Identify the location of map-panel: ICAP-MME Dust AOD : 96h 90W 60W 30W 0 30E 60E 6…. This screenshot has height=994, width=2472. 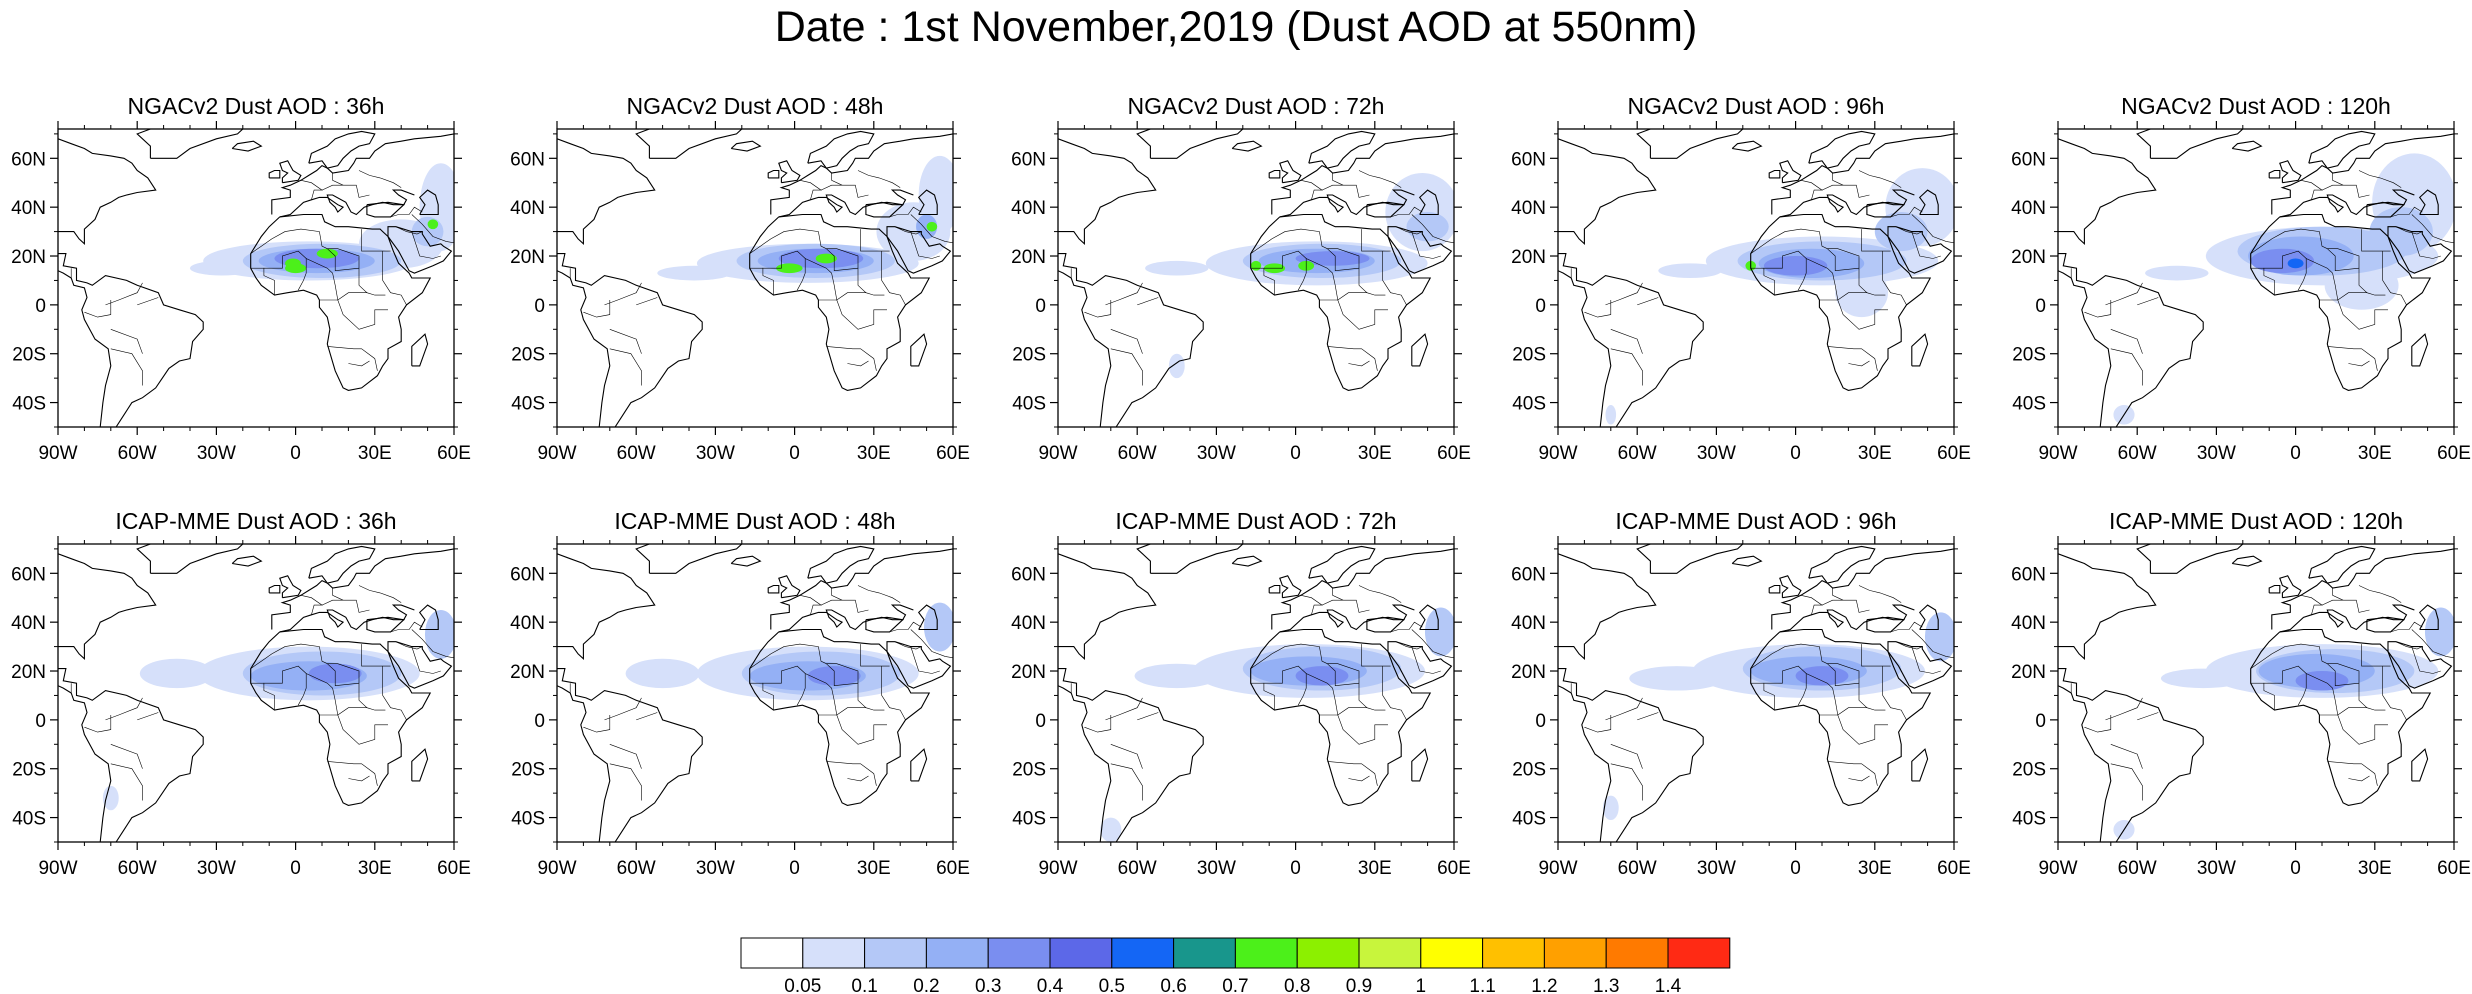
(1756, 698).